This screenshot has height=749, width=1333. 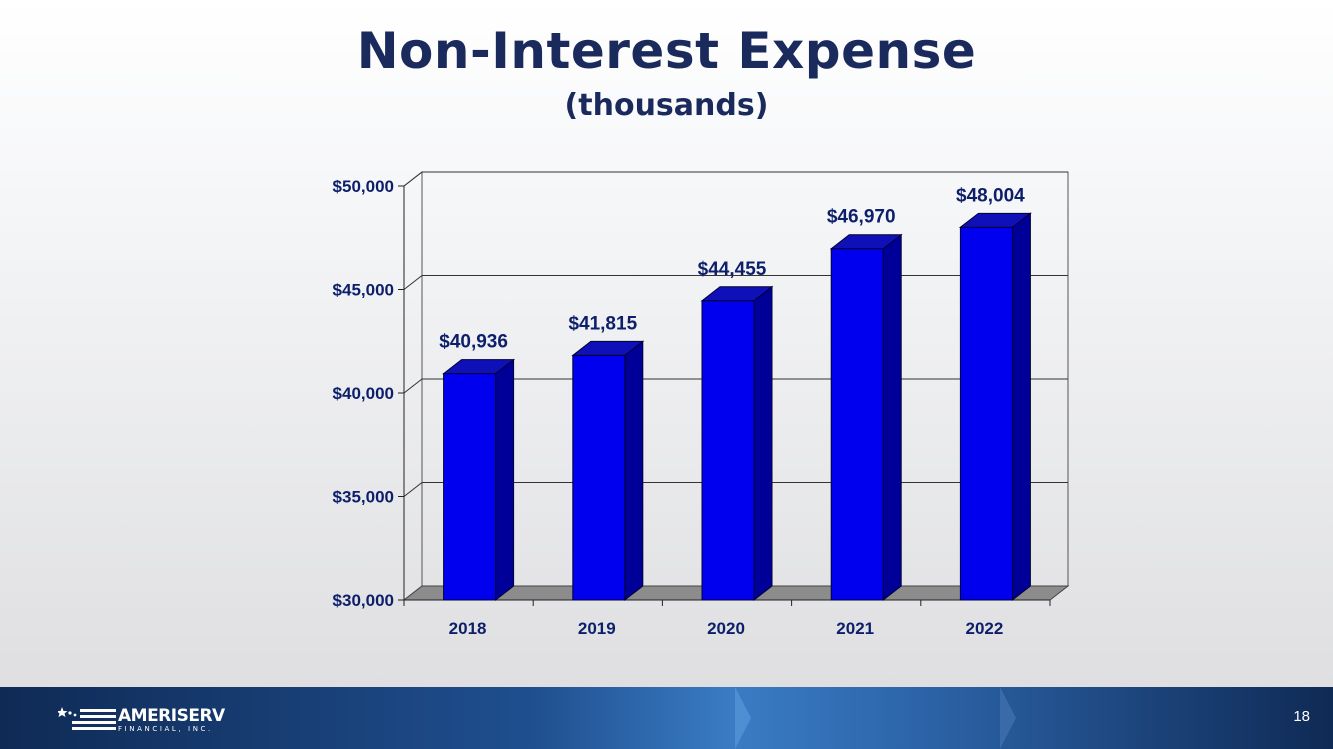 What do you see at coordinates (726, 628) in the screenshot?
I see `x-tick-label: 2020` at bounding box center [726, 628].